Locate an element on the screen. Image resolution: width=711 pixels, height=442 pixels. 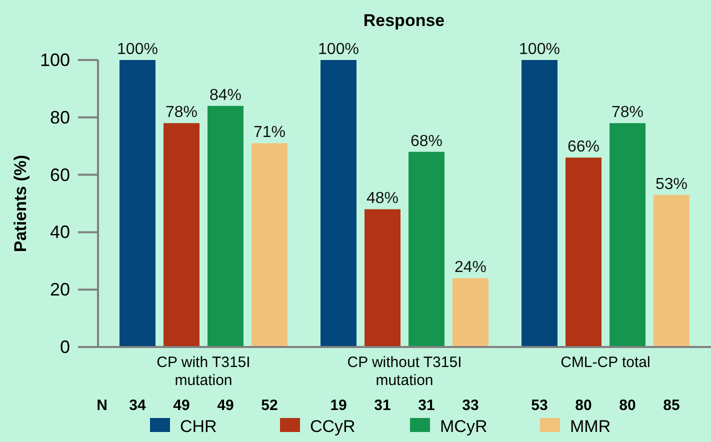
legend-label: CHR is located at coordinates (198, 426).